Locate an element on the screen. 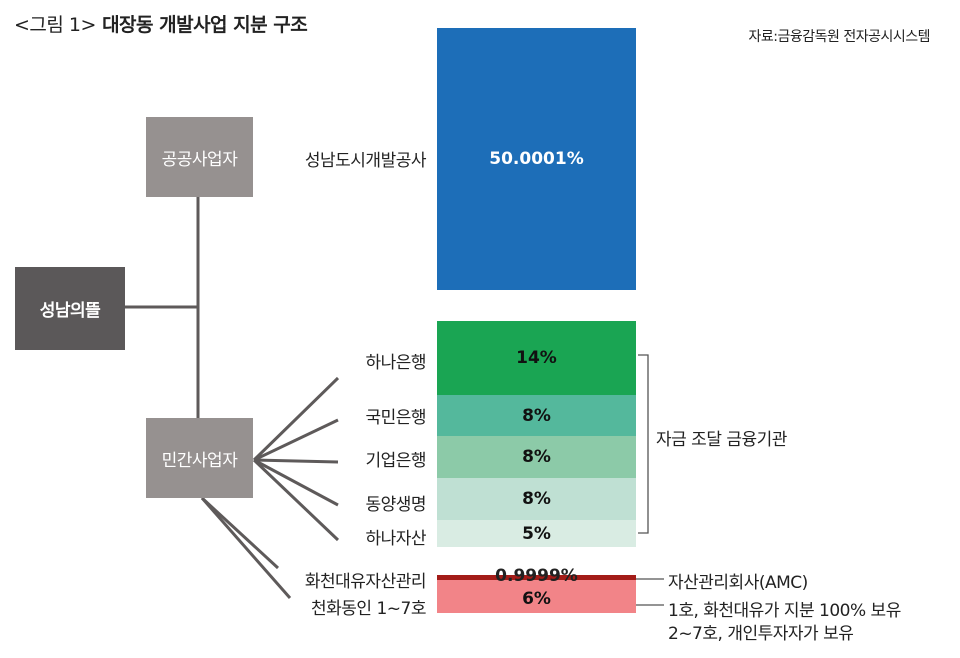 Image resolution: width=960 pixels, height=658 pixels. shareholder-label: 화천대유자산관리 is located at coordinates (365, 582).